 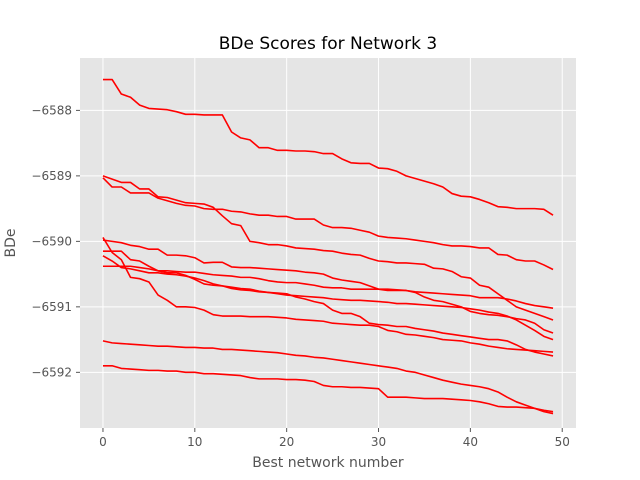 What do you see at coordinates (470, 442) in the screenshot?
I see `x-tick-label: 40` at bounding box center [470, 442].